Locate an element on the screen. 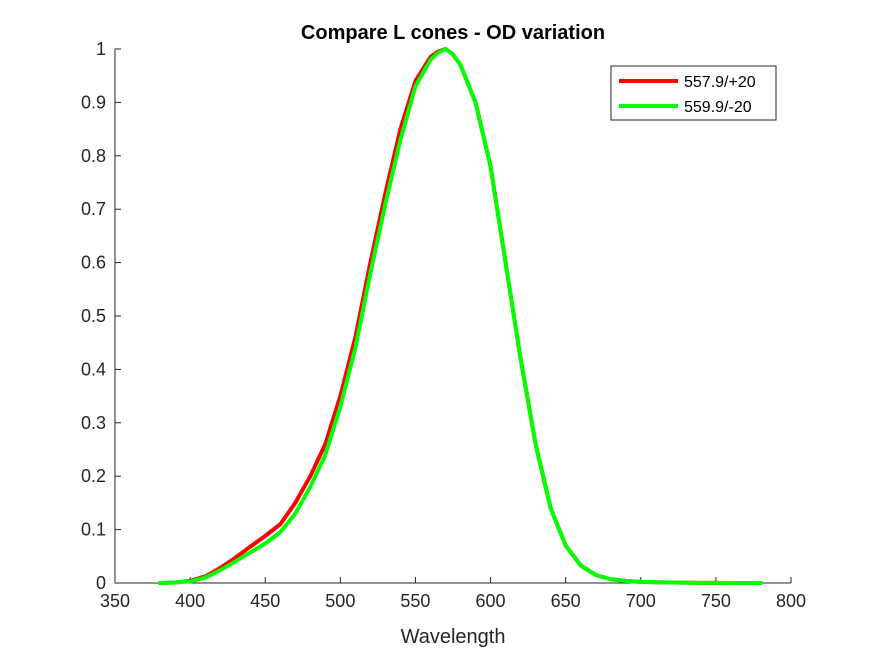 Image resolution: width=875 pixels, height=656 pixels. x-tick-label: 800 is located at coordinates (791, 601).